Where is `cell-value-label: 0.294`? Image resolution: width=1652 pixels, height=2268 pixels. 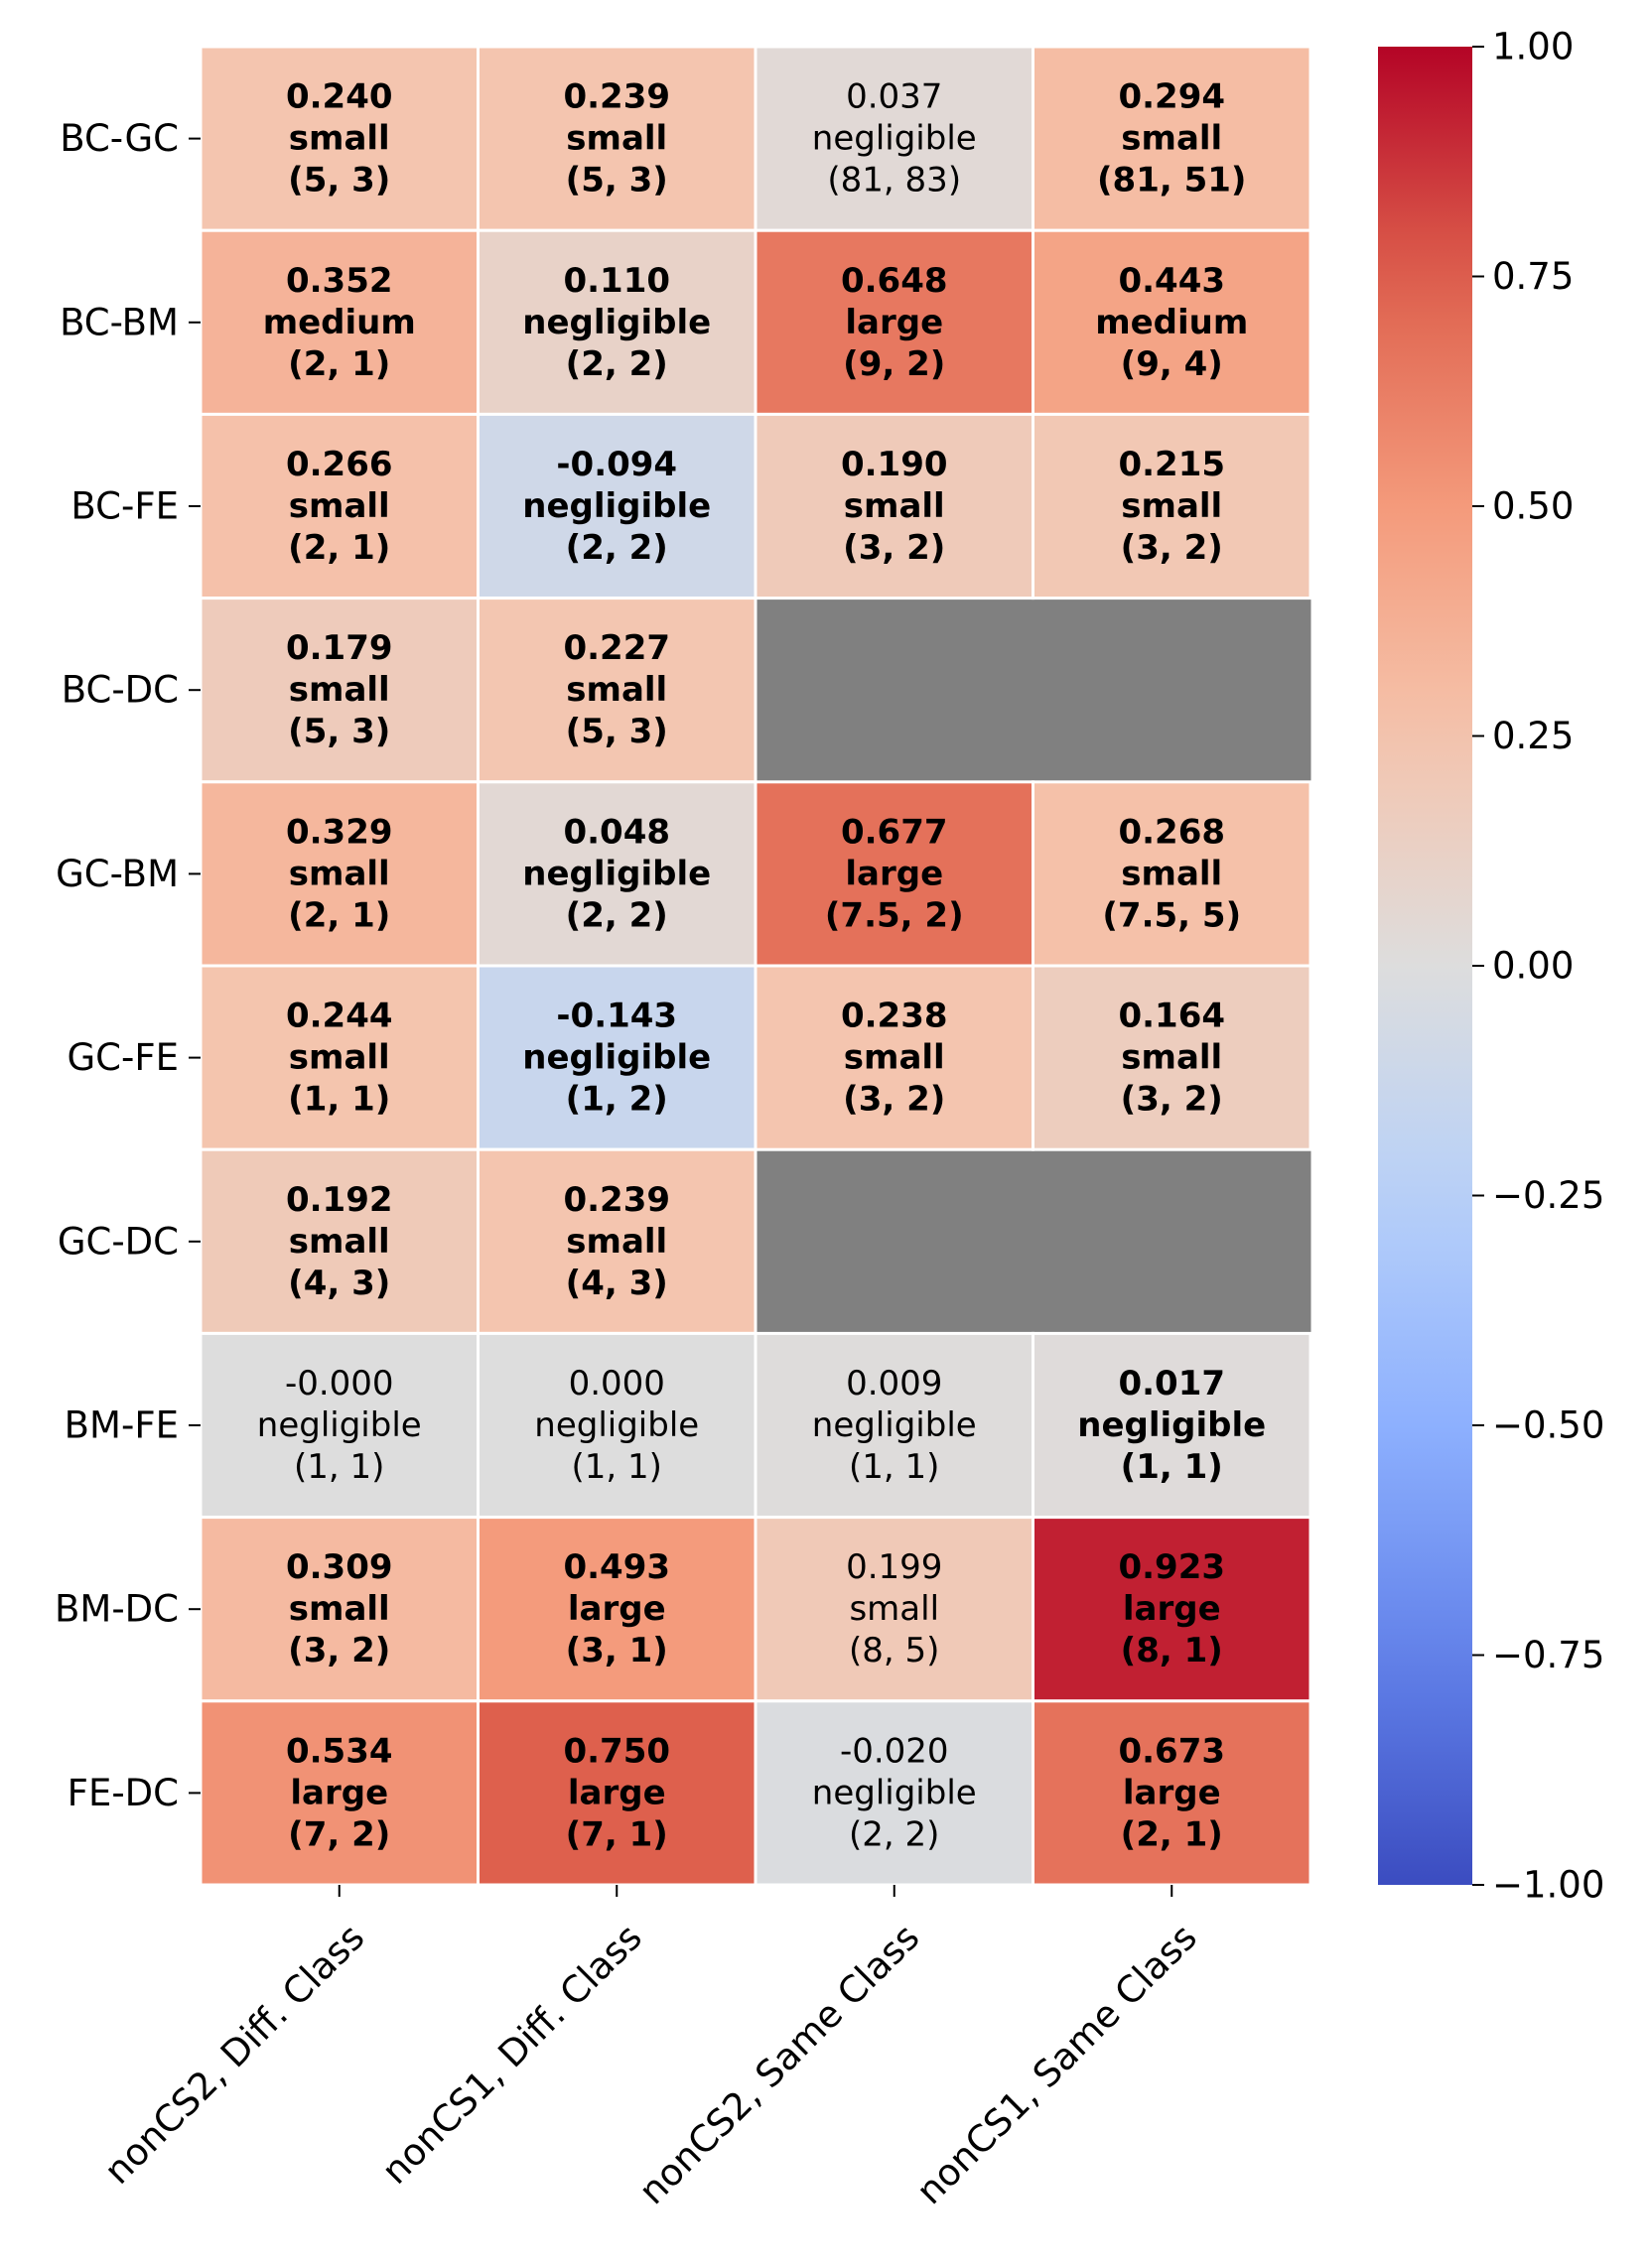 cell-value-label: 0.294 is located at coordinates (1172, 97).